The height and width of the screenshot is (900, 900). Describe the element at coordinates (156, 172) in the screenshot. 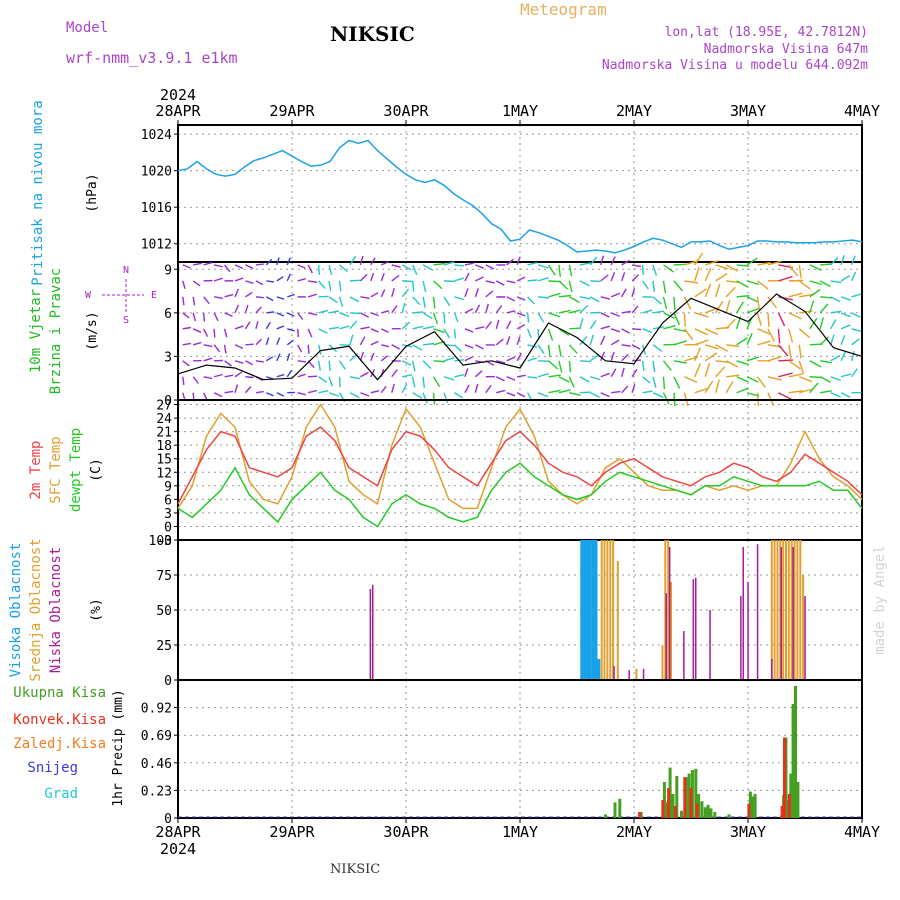

I see `y-tick-label: 1020` at that location.